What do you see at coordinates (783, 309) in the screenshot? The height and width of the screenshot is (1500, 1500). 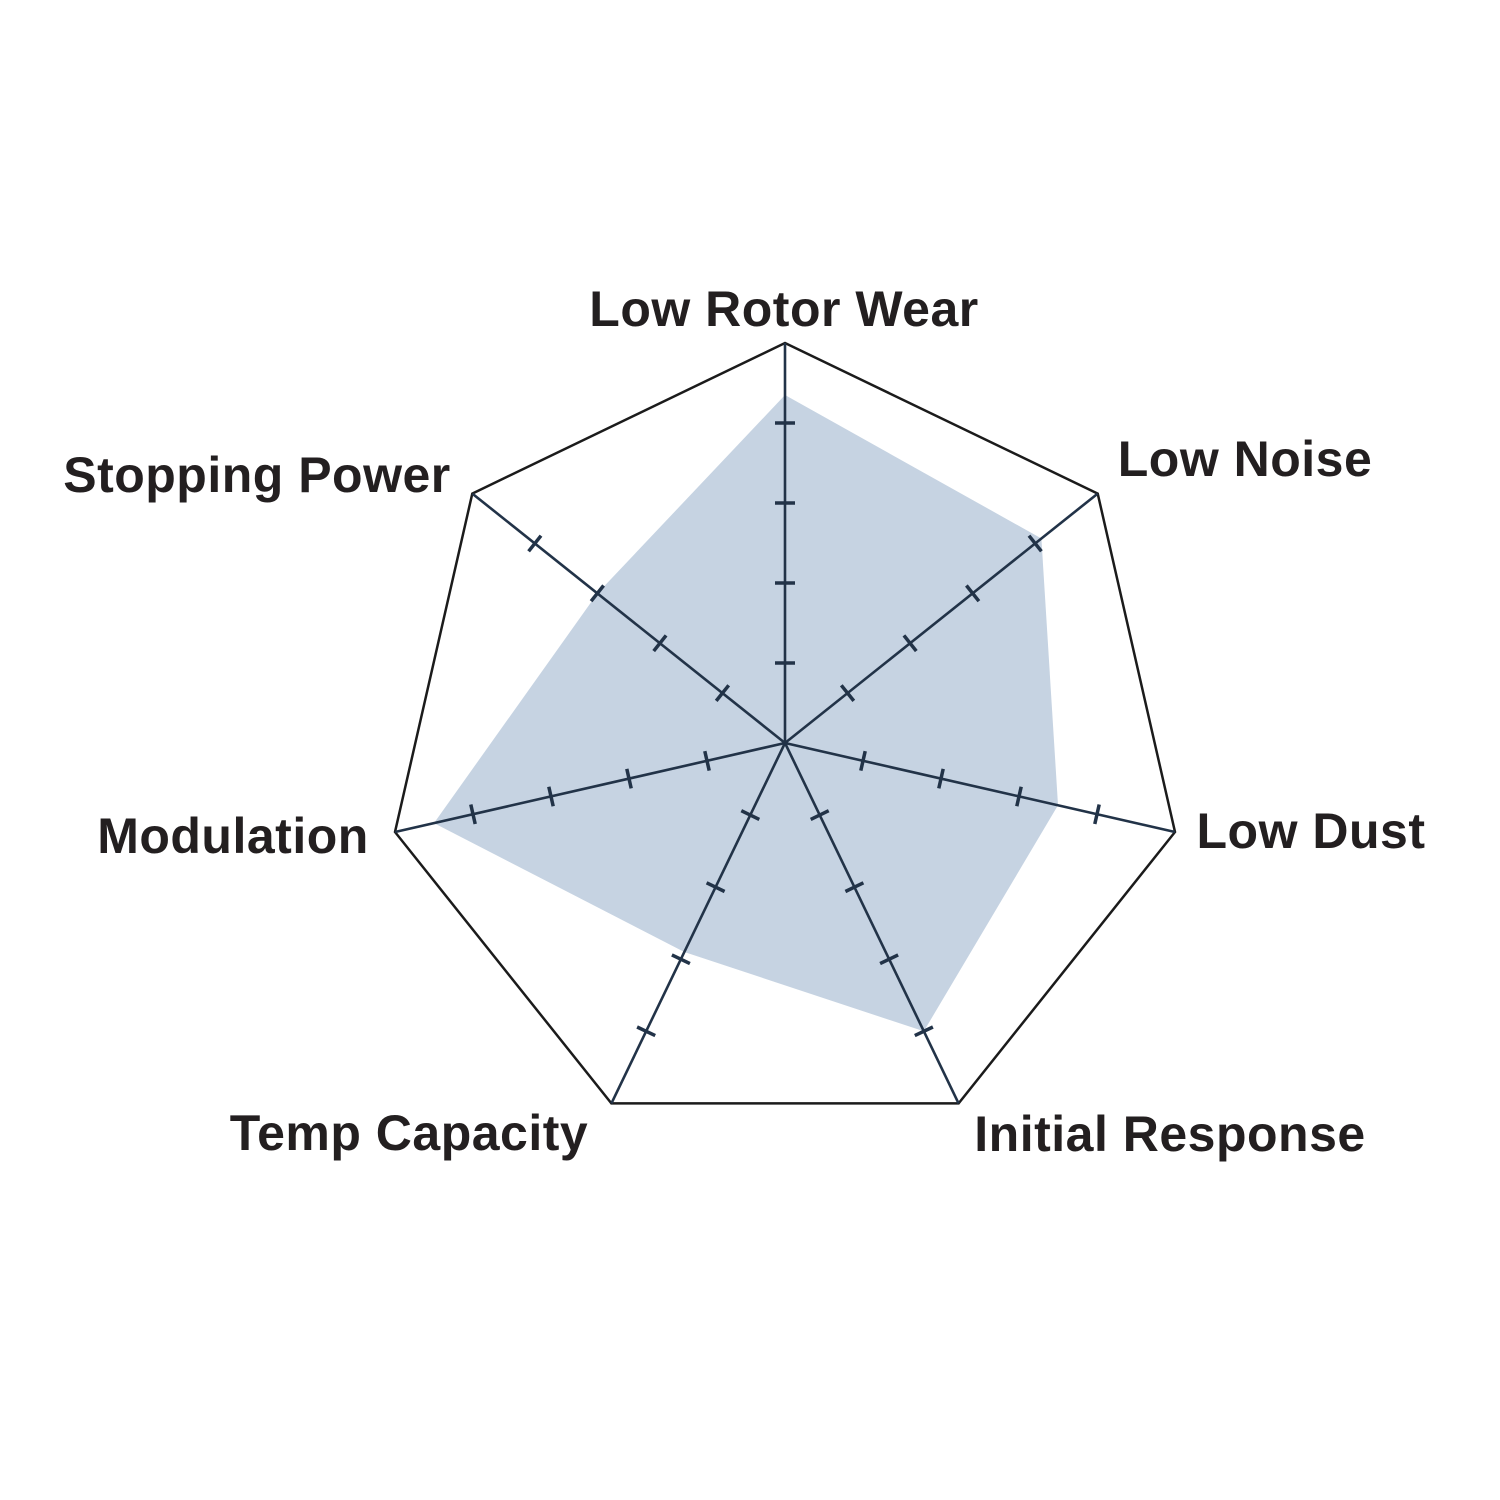 I see `axis-label-low-rotor-wear: Low Rotor Wear` at bounding box center [783, 309].